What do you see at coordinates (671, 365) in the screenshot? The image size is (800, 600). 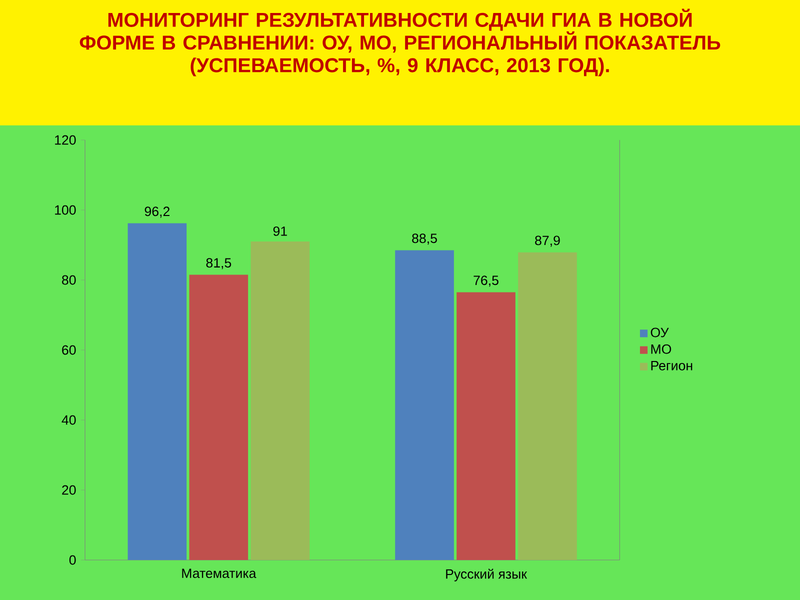 I see `legend-label: Регион` at bounding box center [671, 365].